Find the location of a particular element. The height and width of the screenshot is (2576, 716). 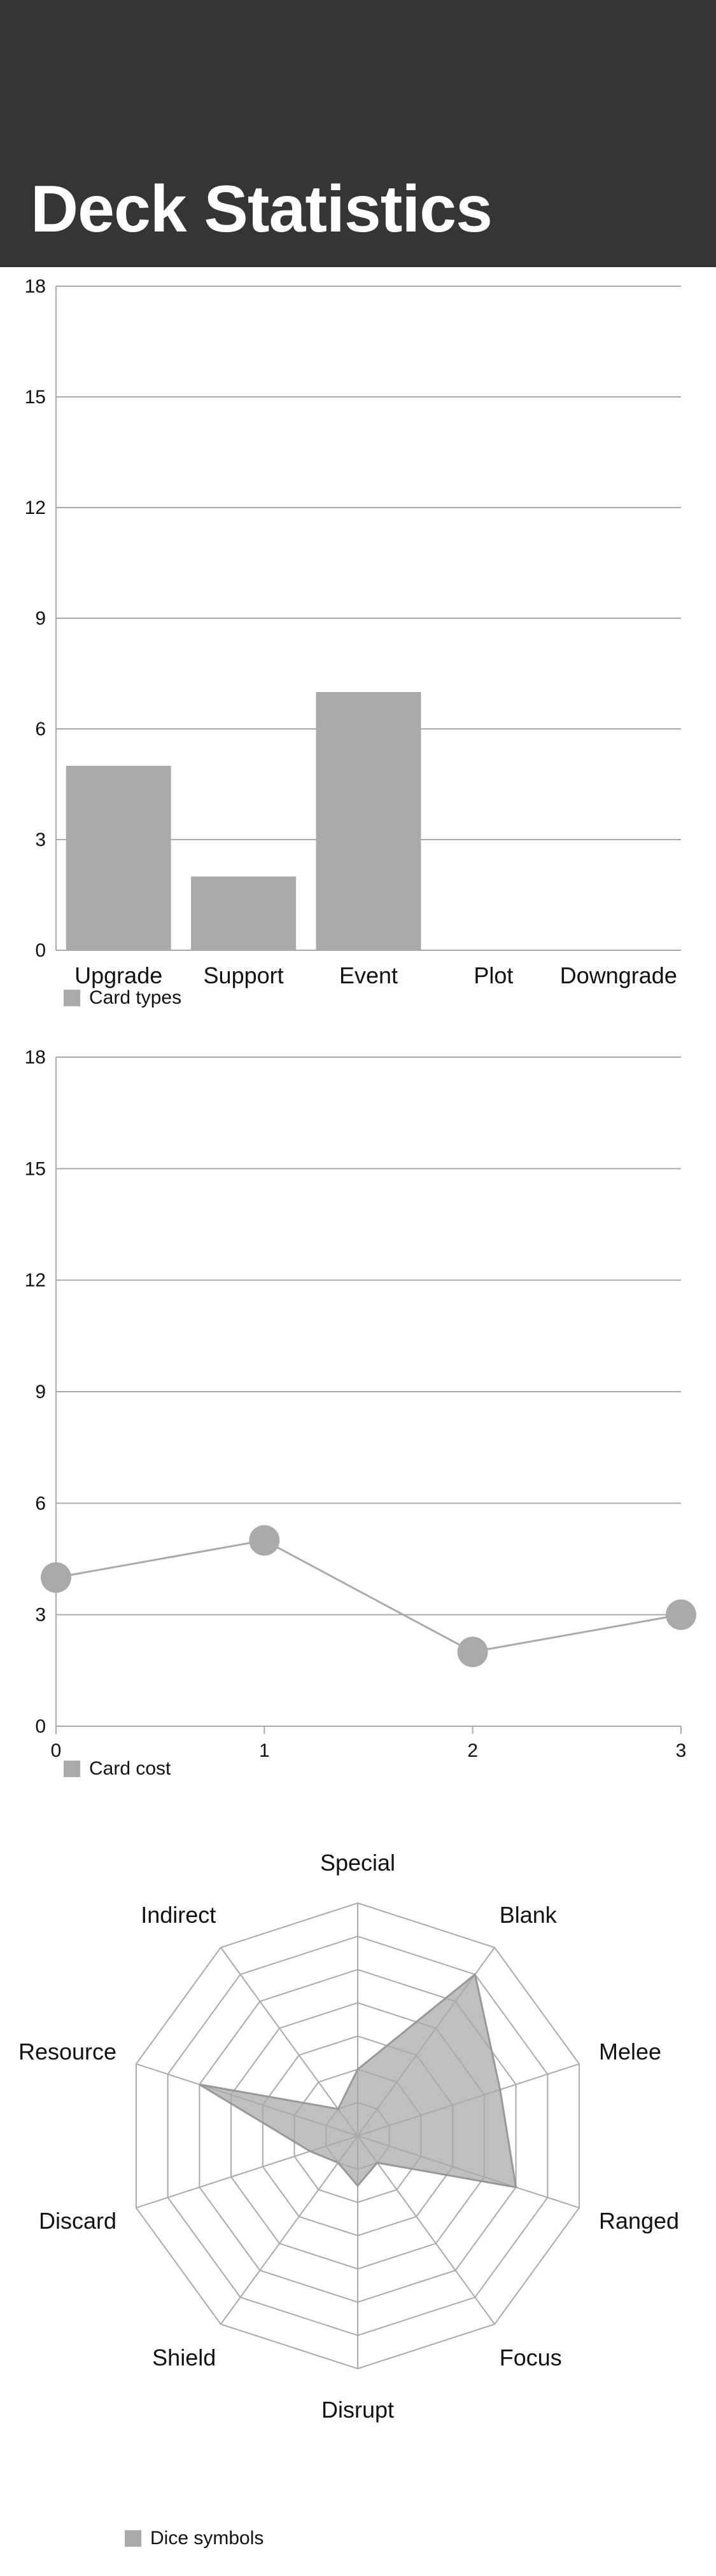

radar-axis-label: Shield is located at coordinates (184, 2357).